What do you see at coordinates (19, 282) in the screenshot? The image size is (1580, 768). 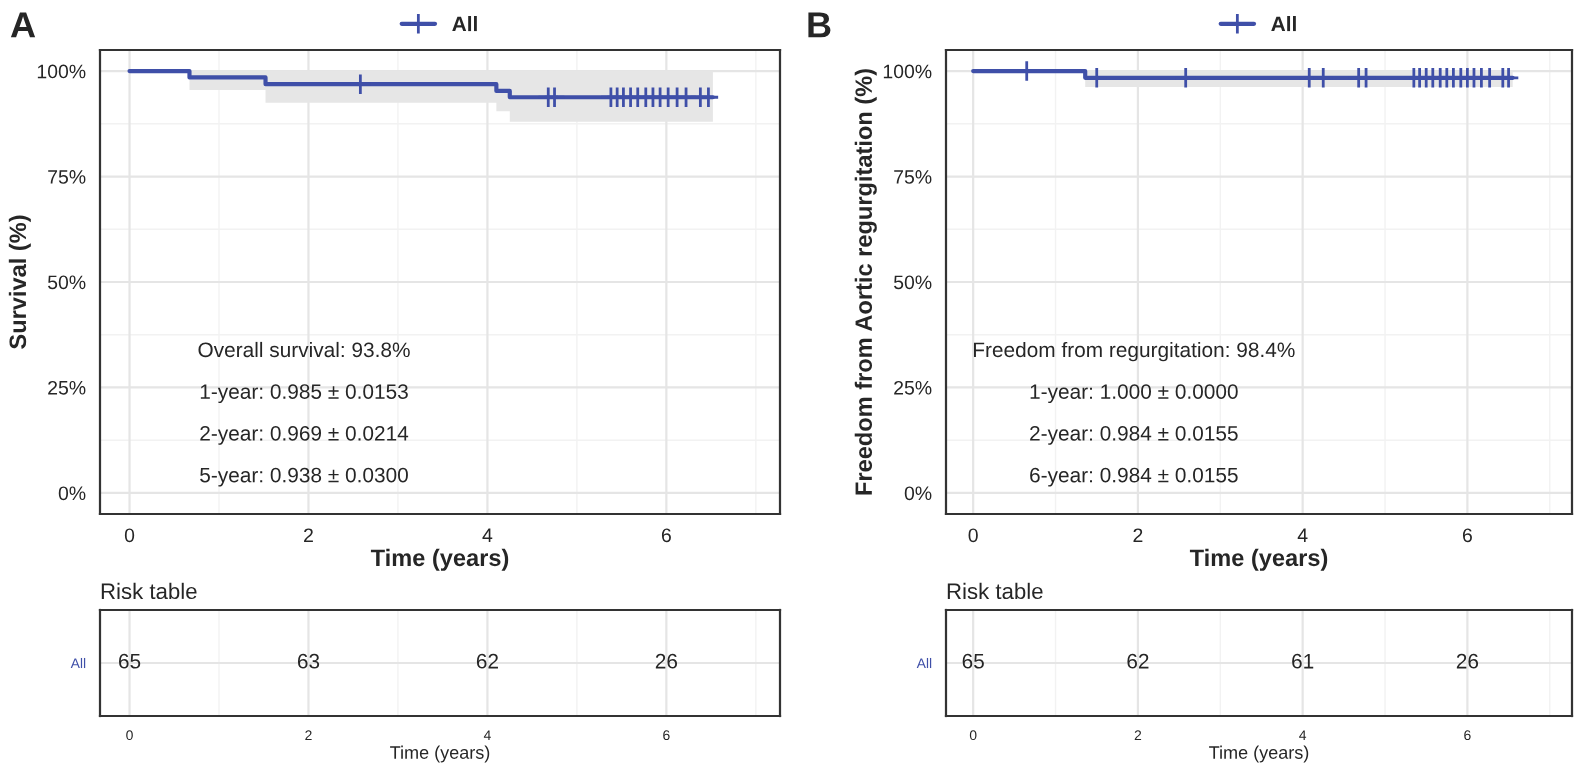 I see `y-axis-title: Survival (%)` at bounding box center [19, 282].